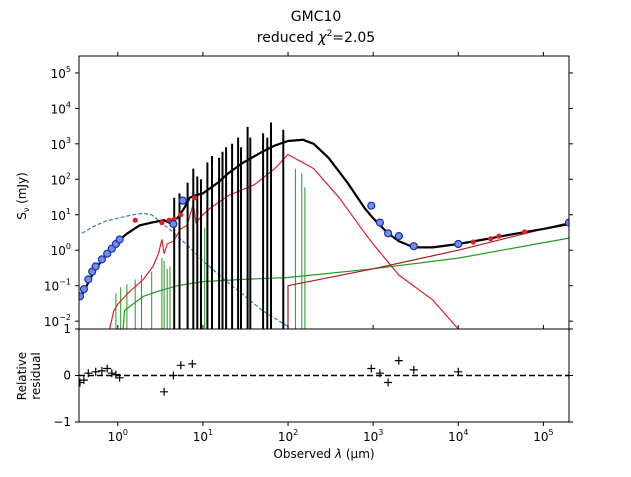 The width and height of the screenshot is (631, 477). What do you see at coordinates (57, 286) in the screenshot?
I see `sed-y-tick-label-1: 10⁻¹` at bounding box center [57, 286].